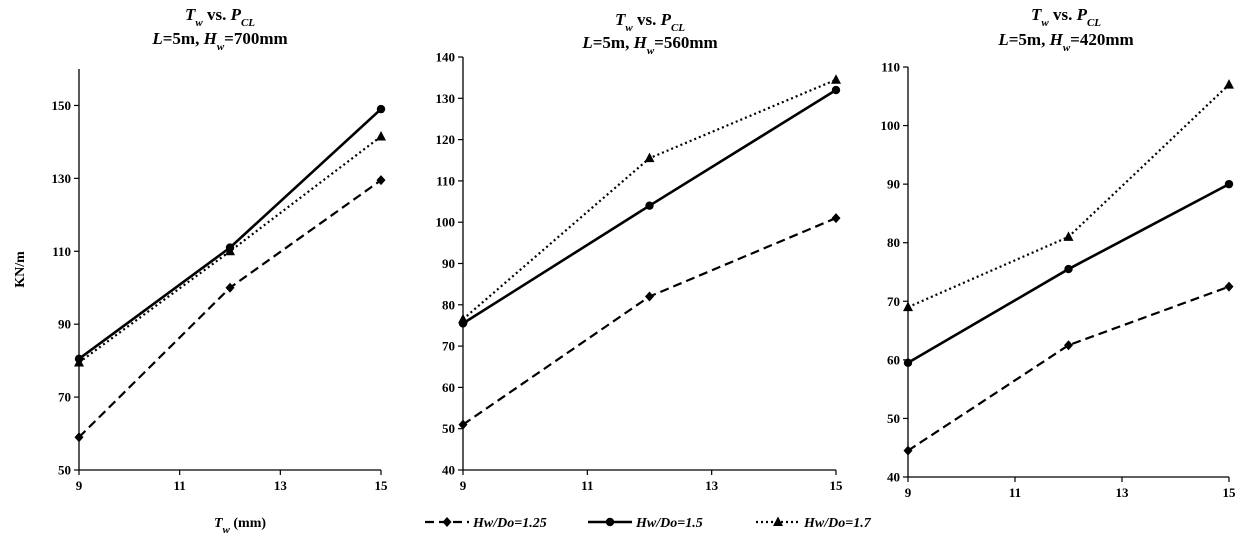 Image resolution: width=1245 pixels, height=539 pixels. I want to click on chart-title-line2-part: =420mm, so click(1102, 39).